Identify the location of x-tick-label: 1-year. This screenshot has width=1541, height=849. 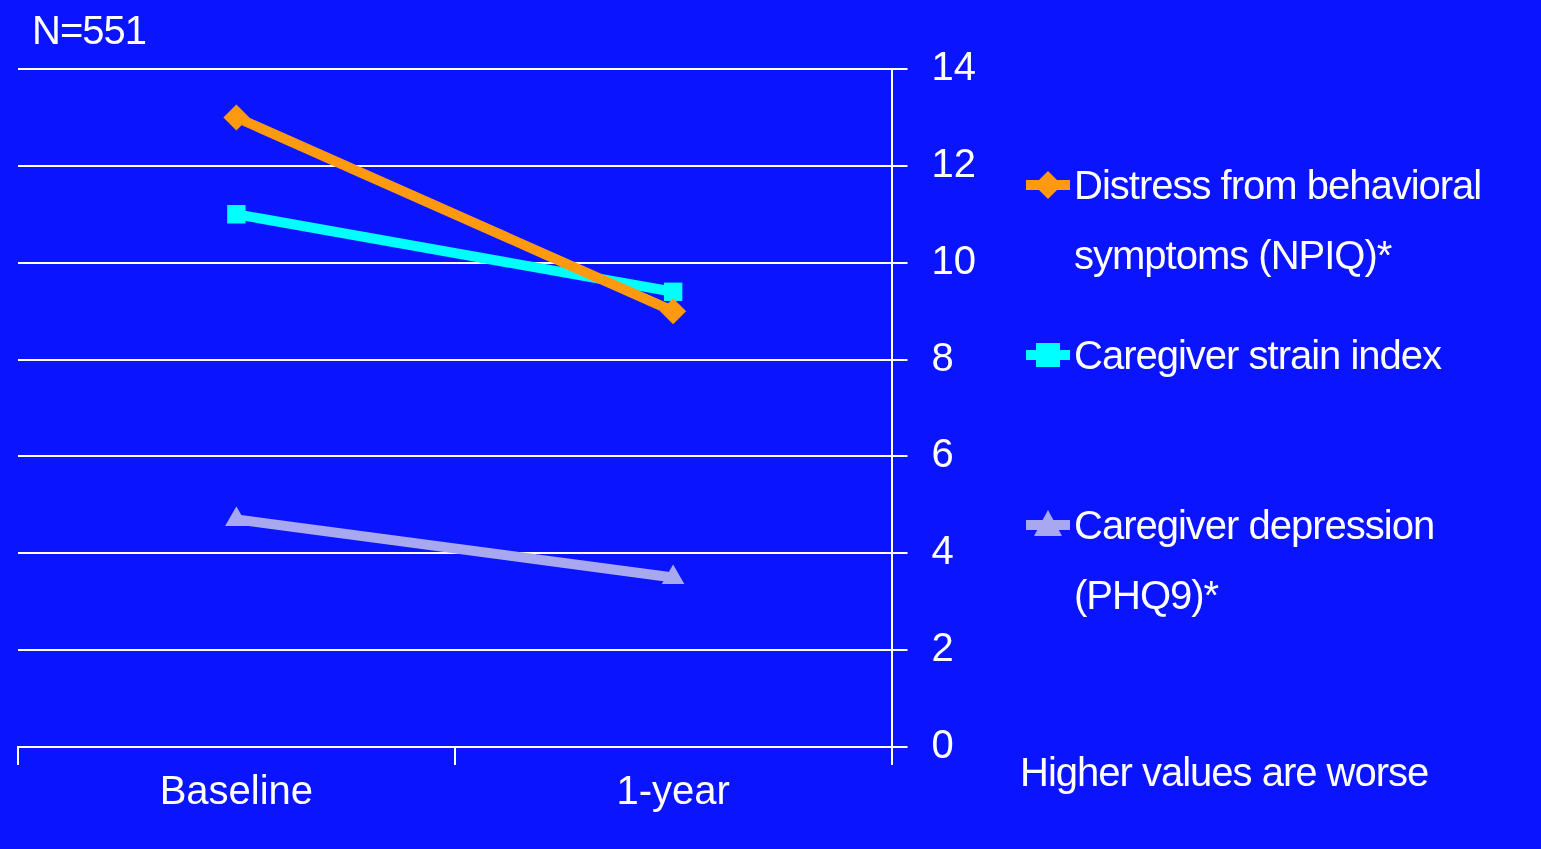
(673, 790).